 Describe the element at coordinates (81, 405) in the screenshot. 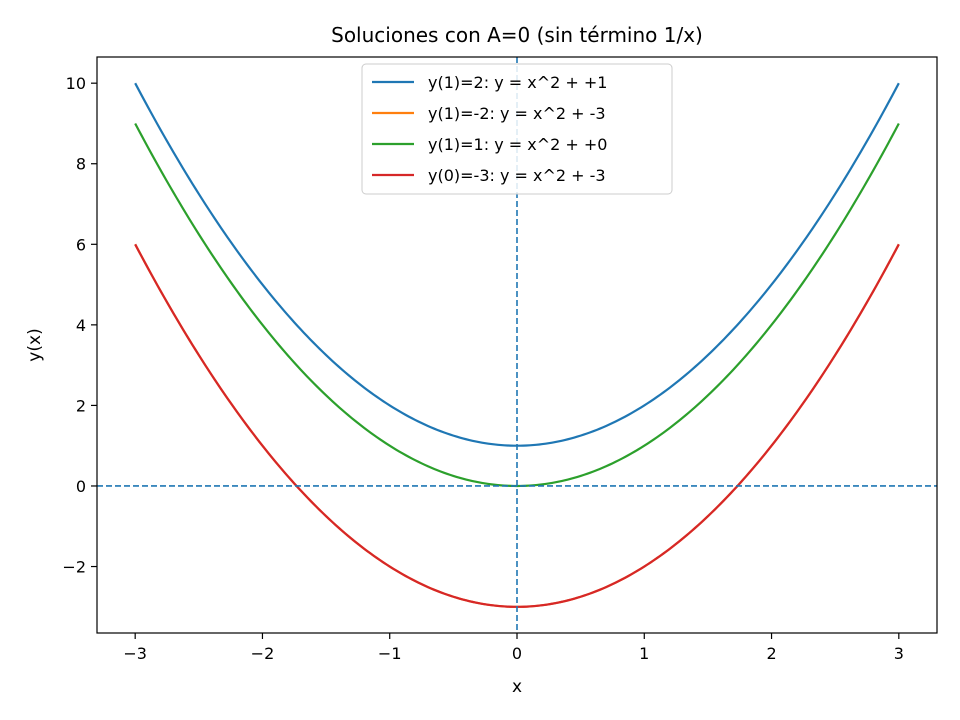

I see `y-tick-label: 2` at that location.